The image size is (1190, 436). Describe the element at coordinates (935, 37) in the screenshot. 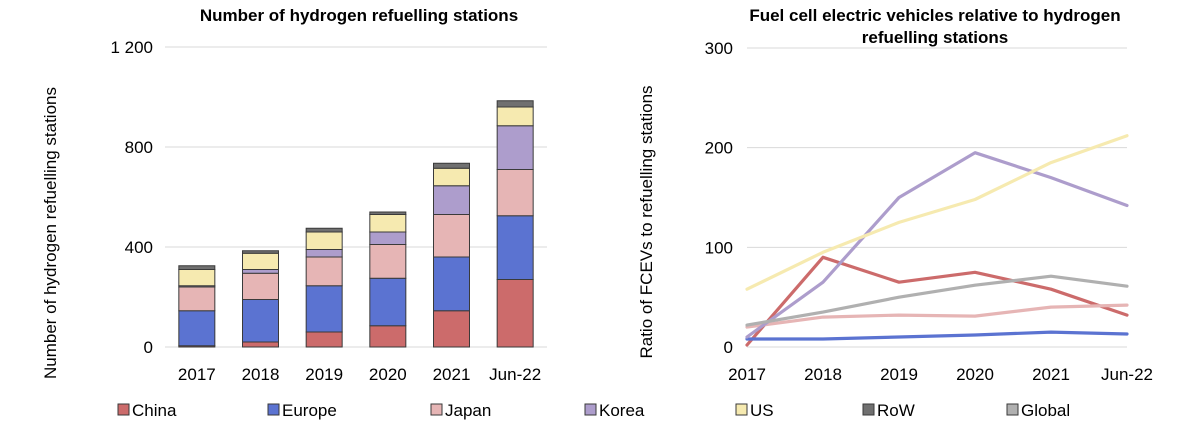

I see `right-chart-title-line2: refuelling stations` at that location.